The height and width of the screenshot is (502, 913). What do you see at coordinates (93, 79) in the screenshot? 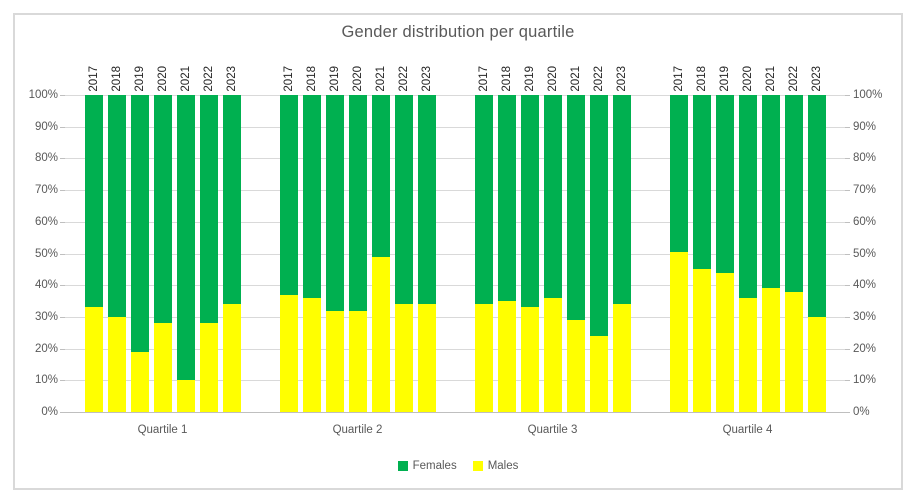
I see `year-label: 2017` at bounding box center [93, 79].